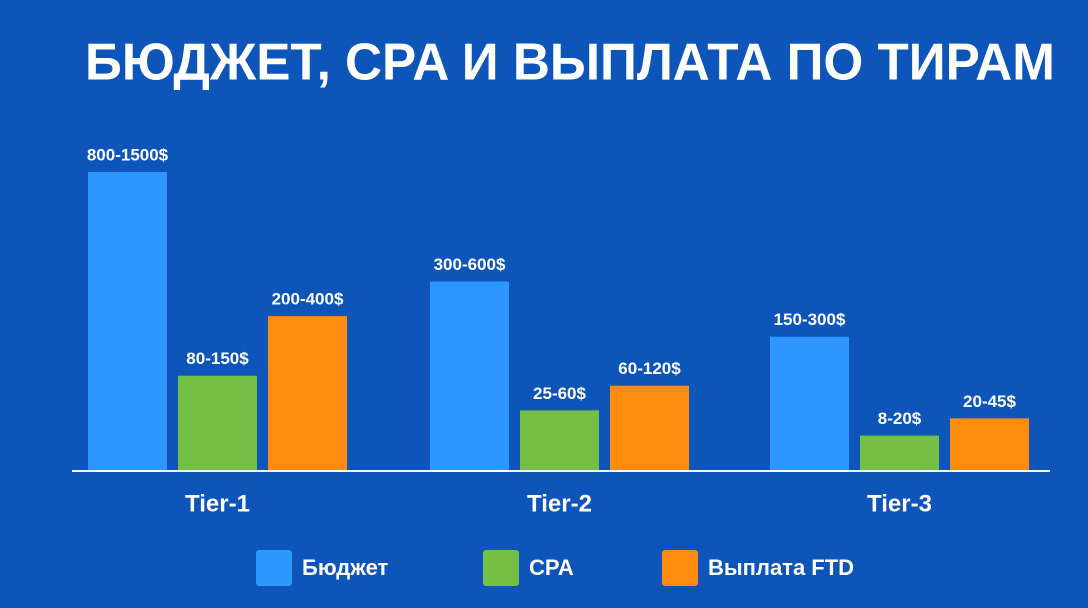  I want to click on value-label: 150-300$, so click(810, 319).